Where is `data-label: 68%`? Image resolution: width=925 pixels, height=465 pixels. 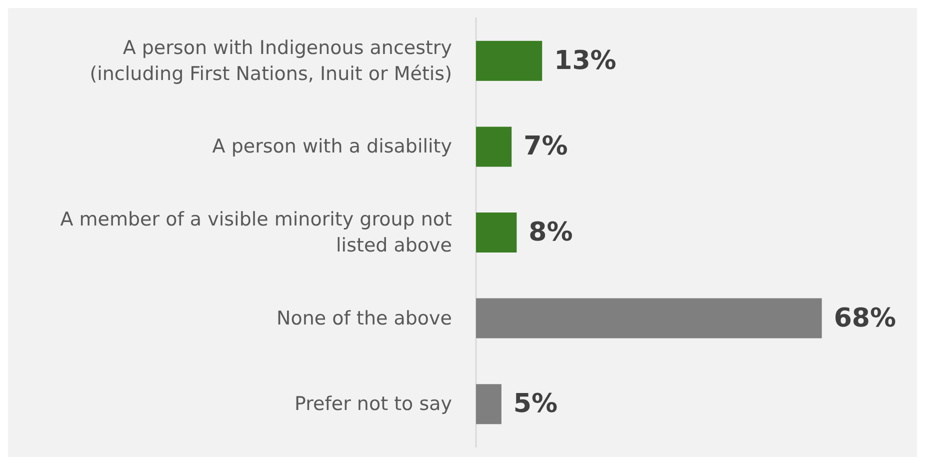
data-label: 68% is located at coordinates (865, 318).